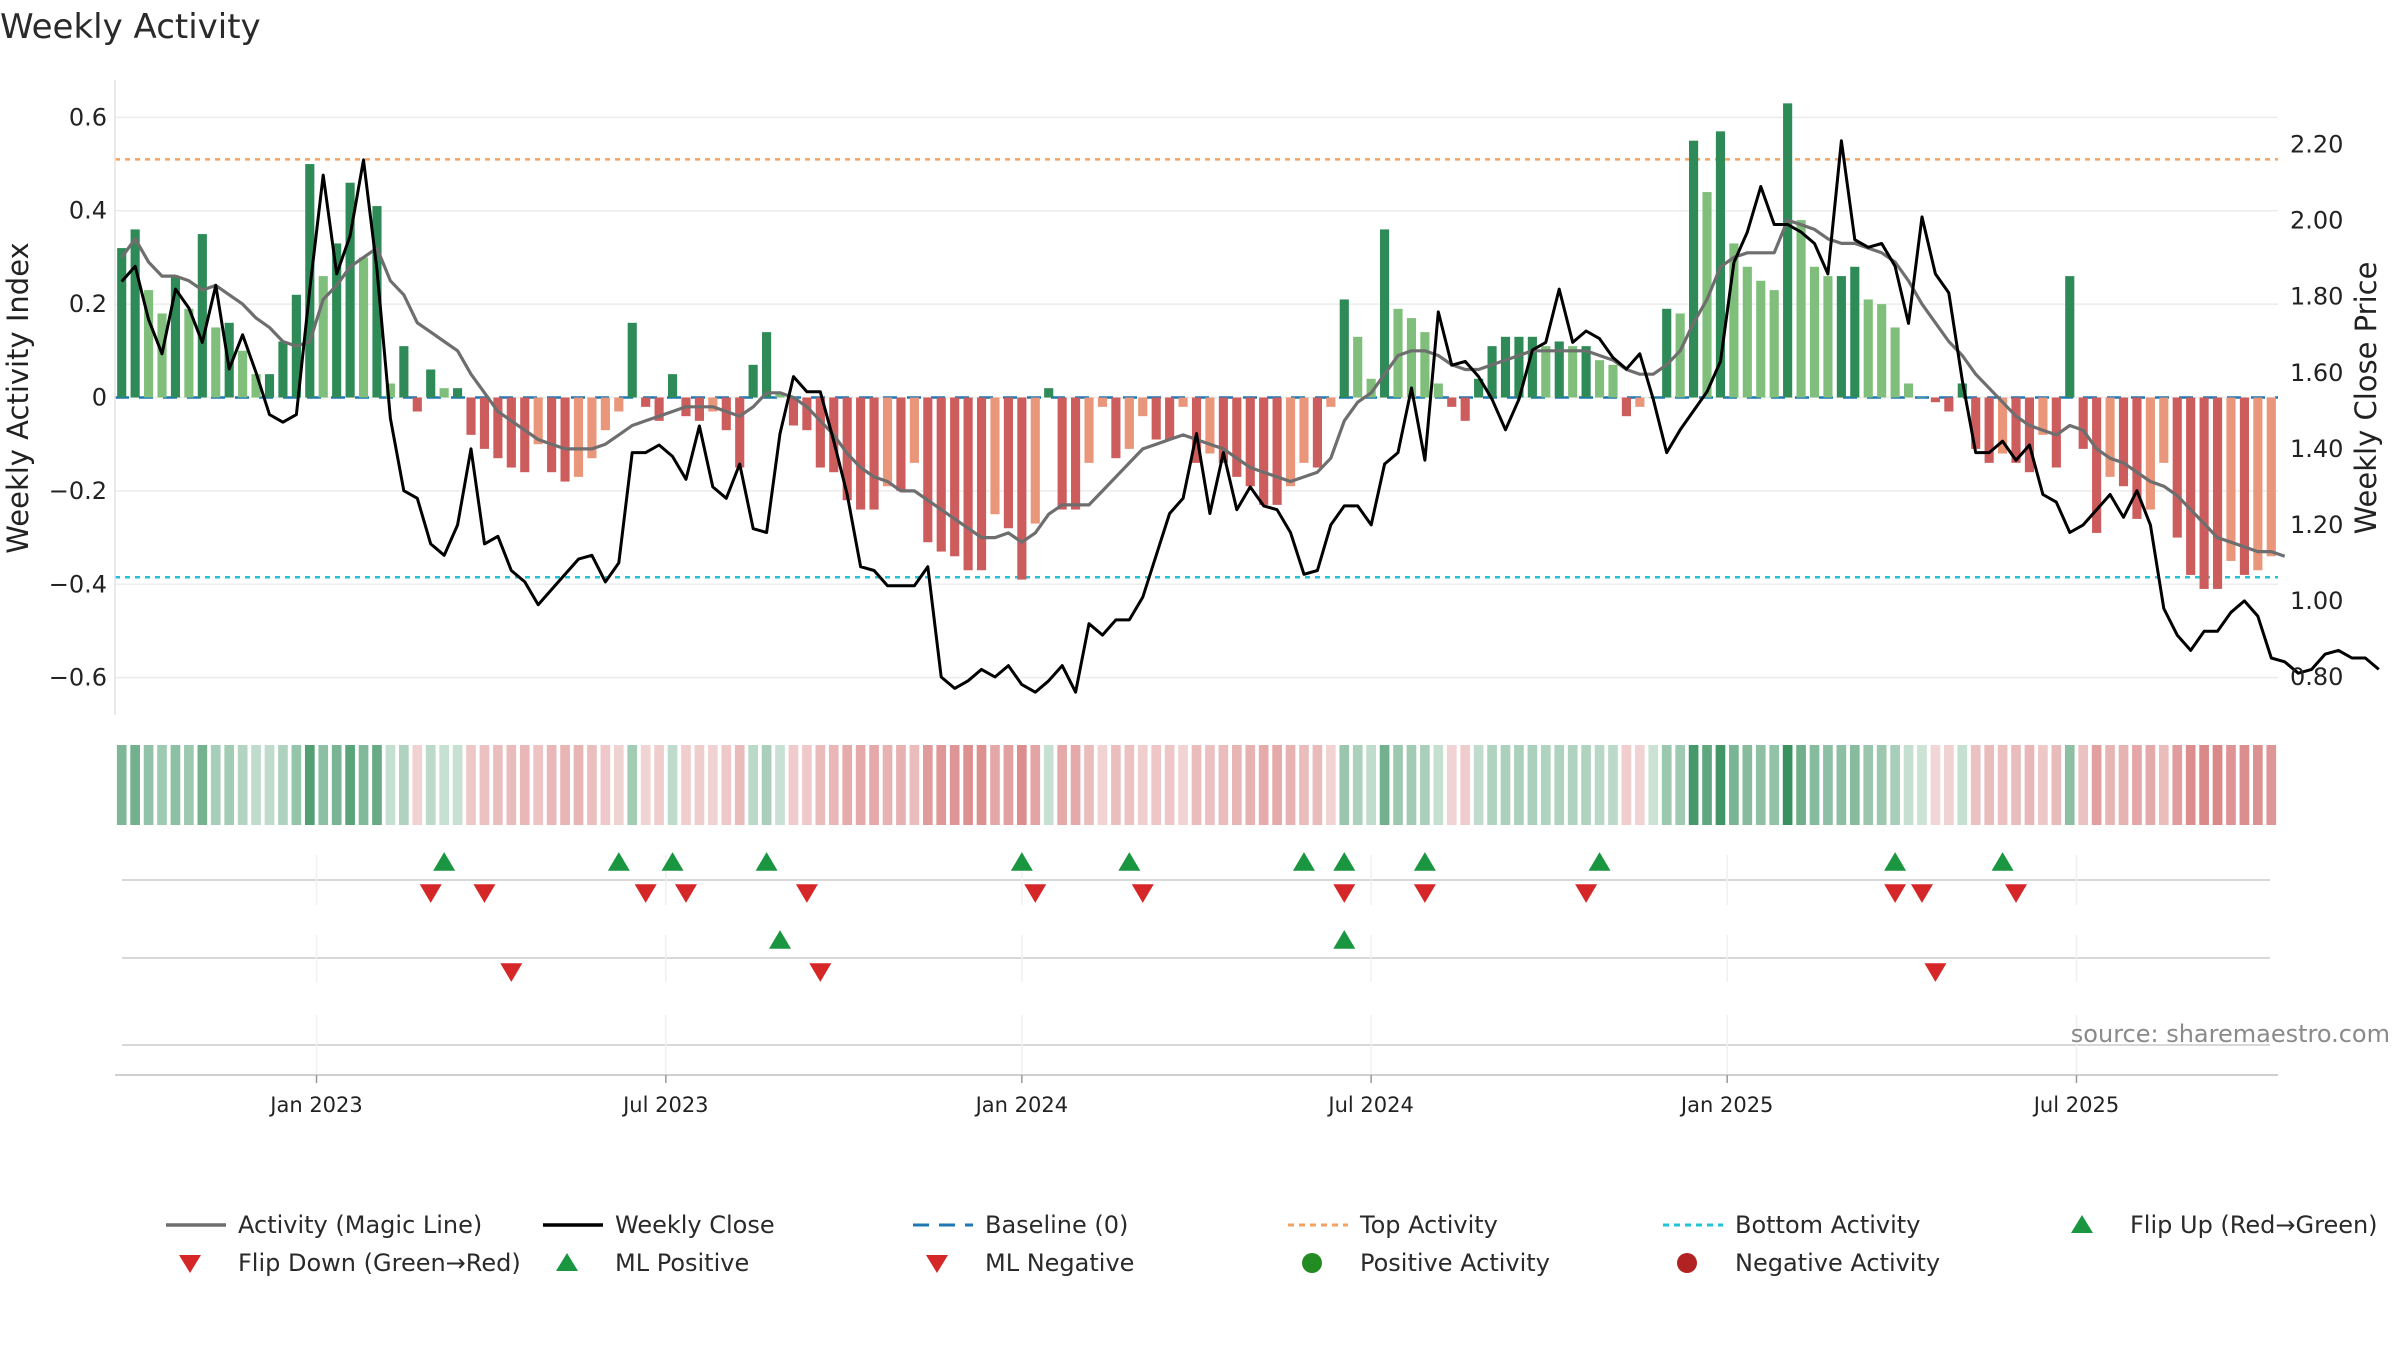  I want to click on y-tick-label: 0.2, so click(88, 304).